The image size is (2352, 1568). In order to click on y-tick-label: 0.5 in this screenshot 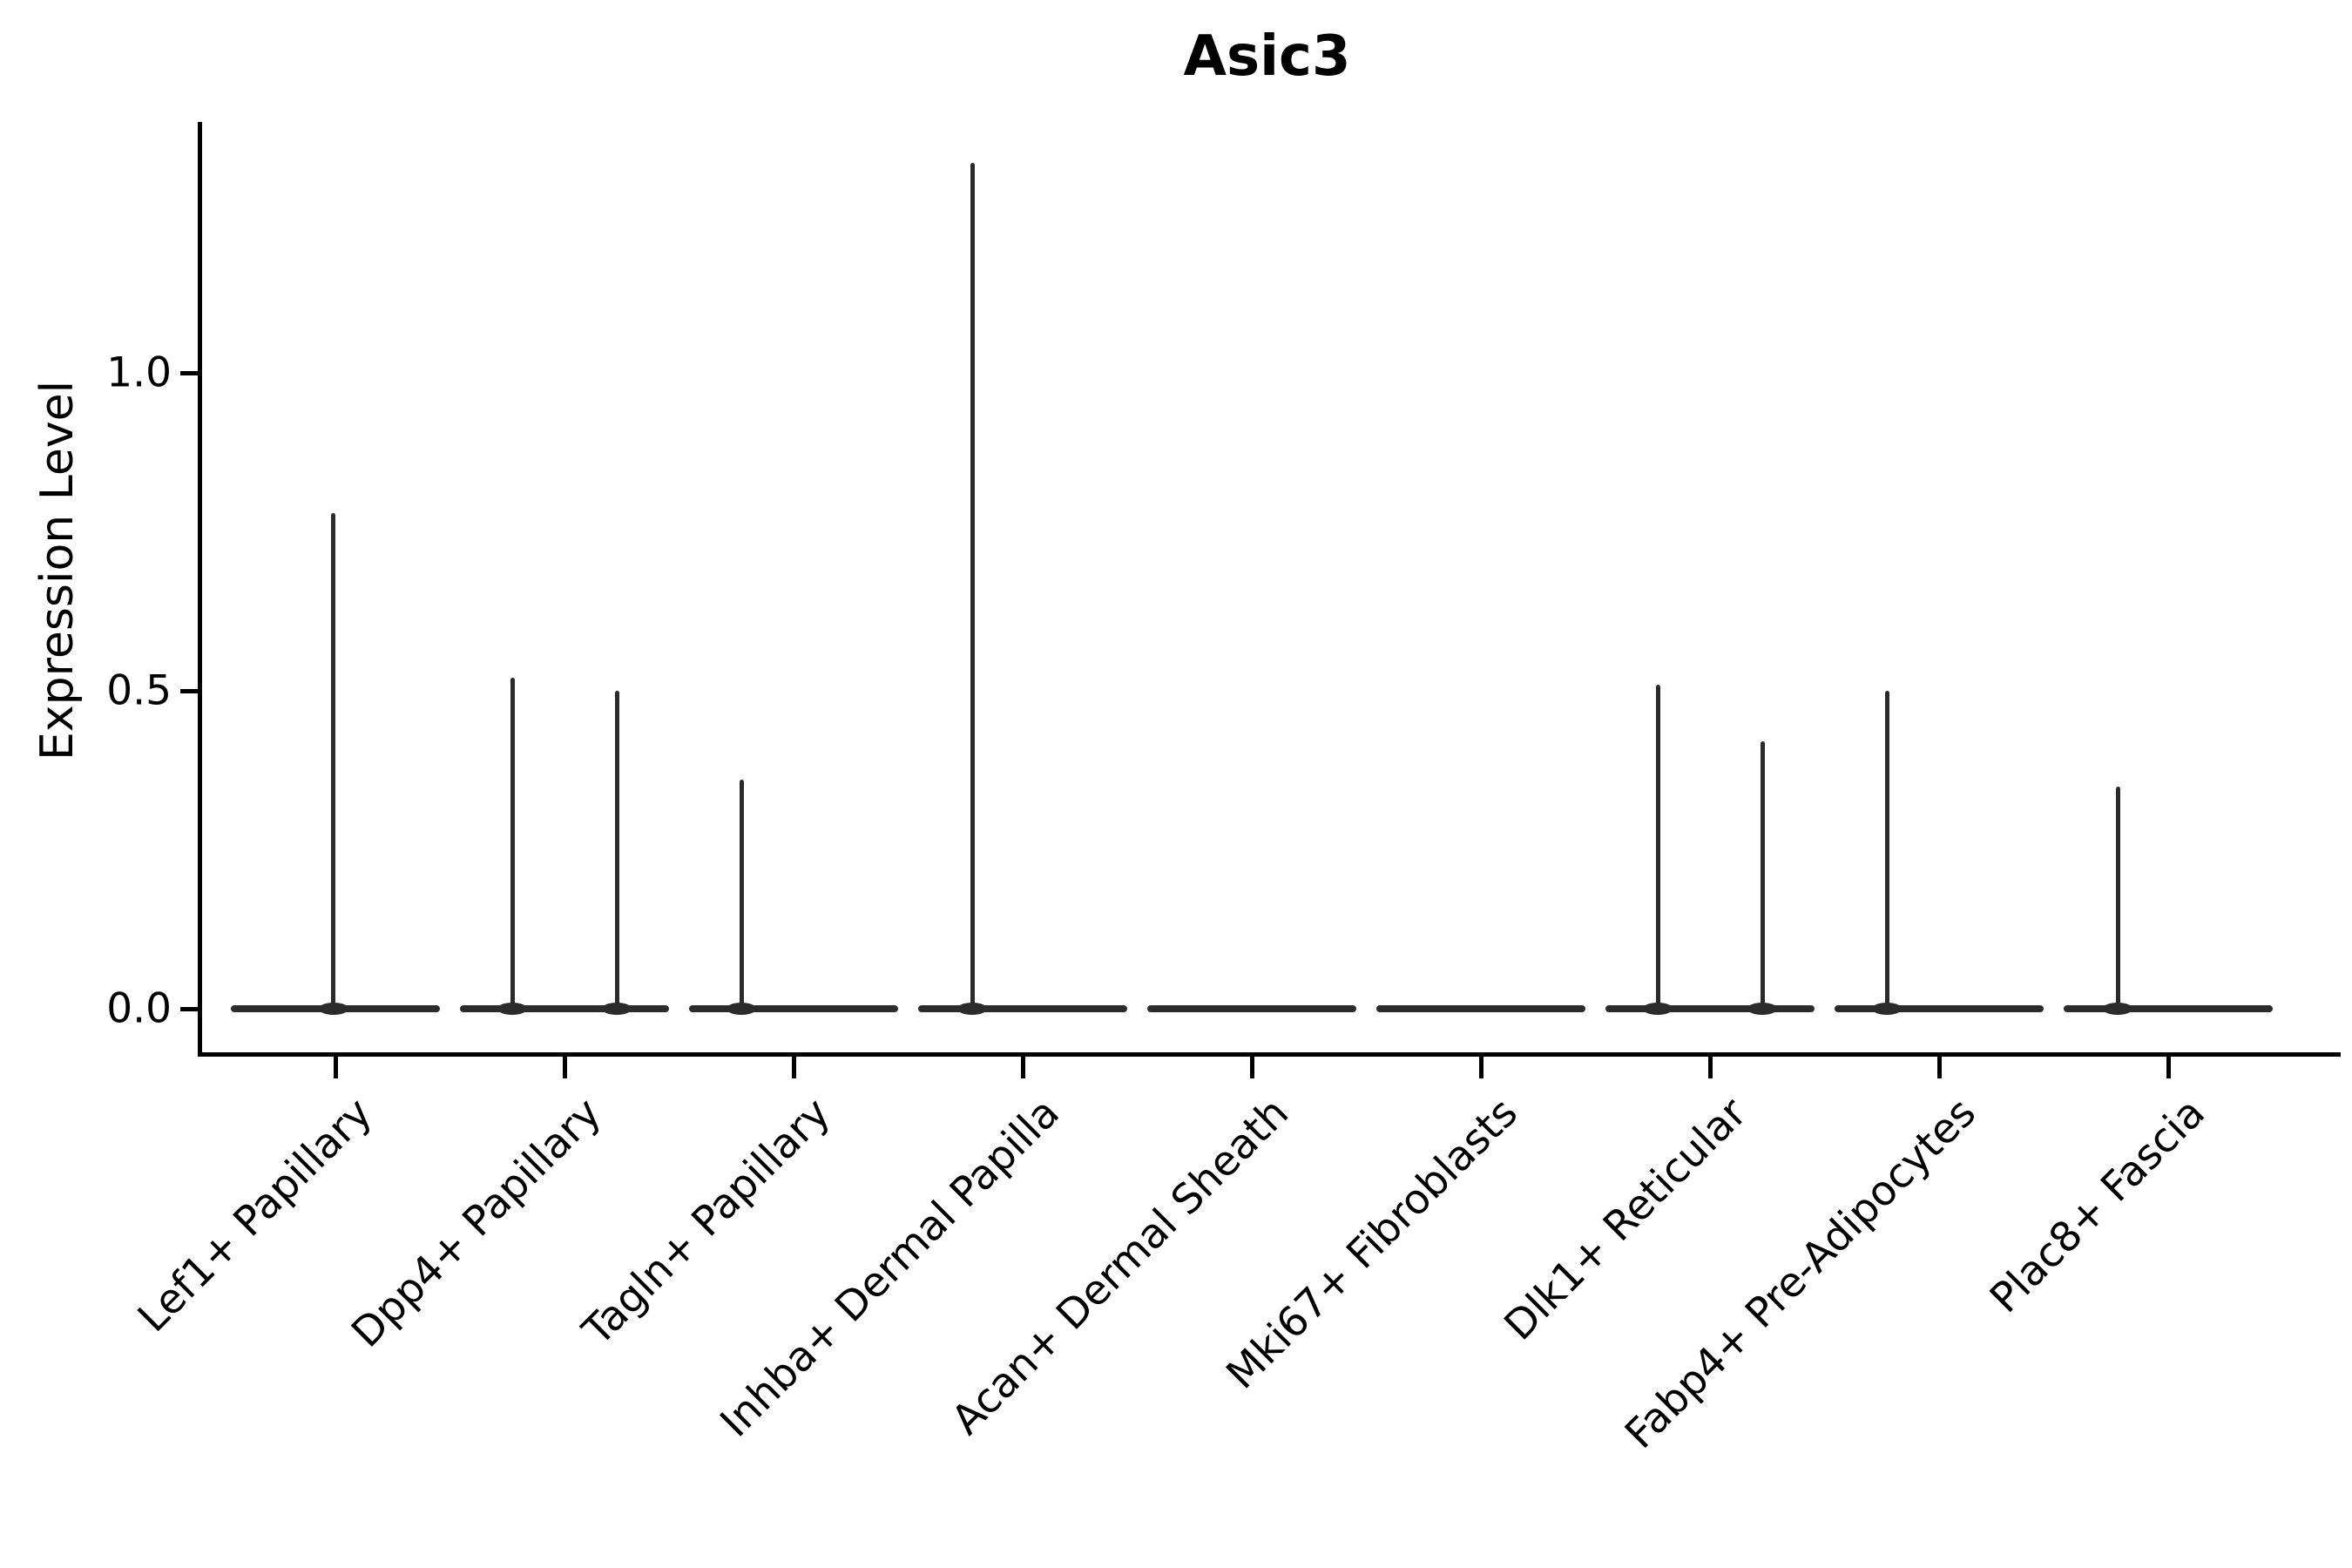, I will do `click(139, 690)`.